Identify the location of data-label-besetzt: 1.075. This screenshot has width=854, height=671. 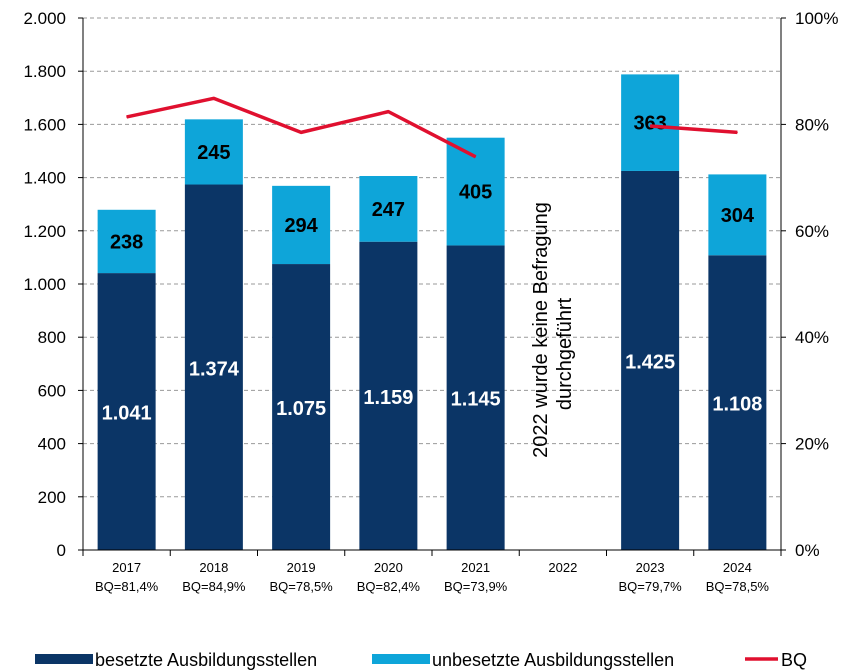
(301, 409).